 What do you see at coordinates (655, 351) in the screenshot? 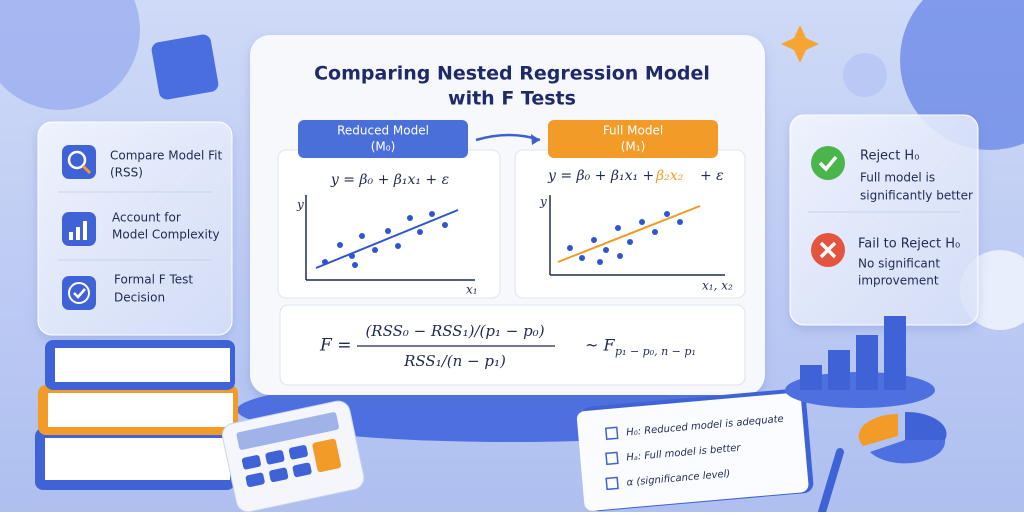
I see `formula-distribution-sub: p₁ − p₀, n − p₁` at bounding box center [655, 351].